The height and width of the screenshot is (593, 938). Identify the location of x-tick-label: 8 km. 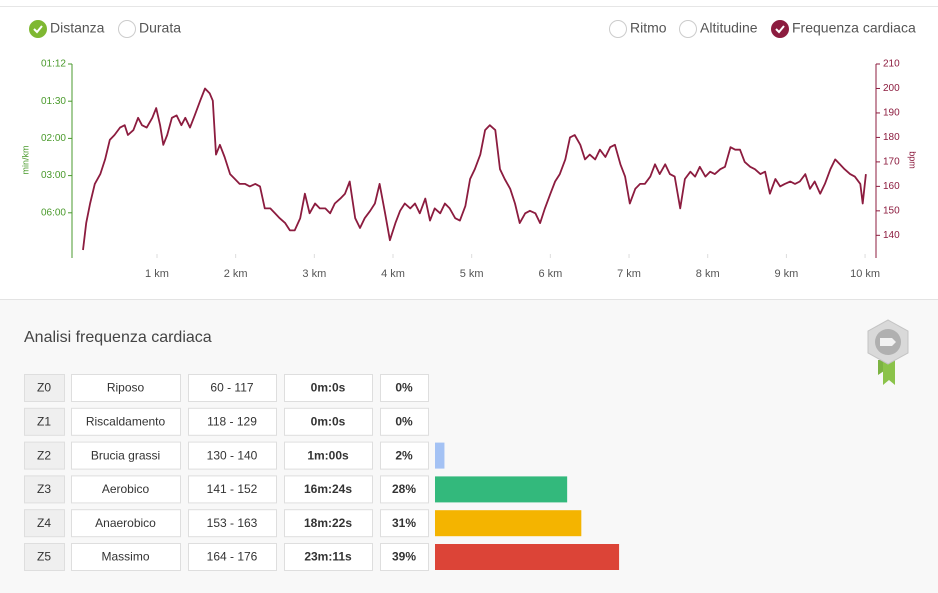
(708, 274).